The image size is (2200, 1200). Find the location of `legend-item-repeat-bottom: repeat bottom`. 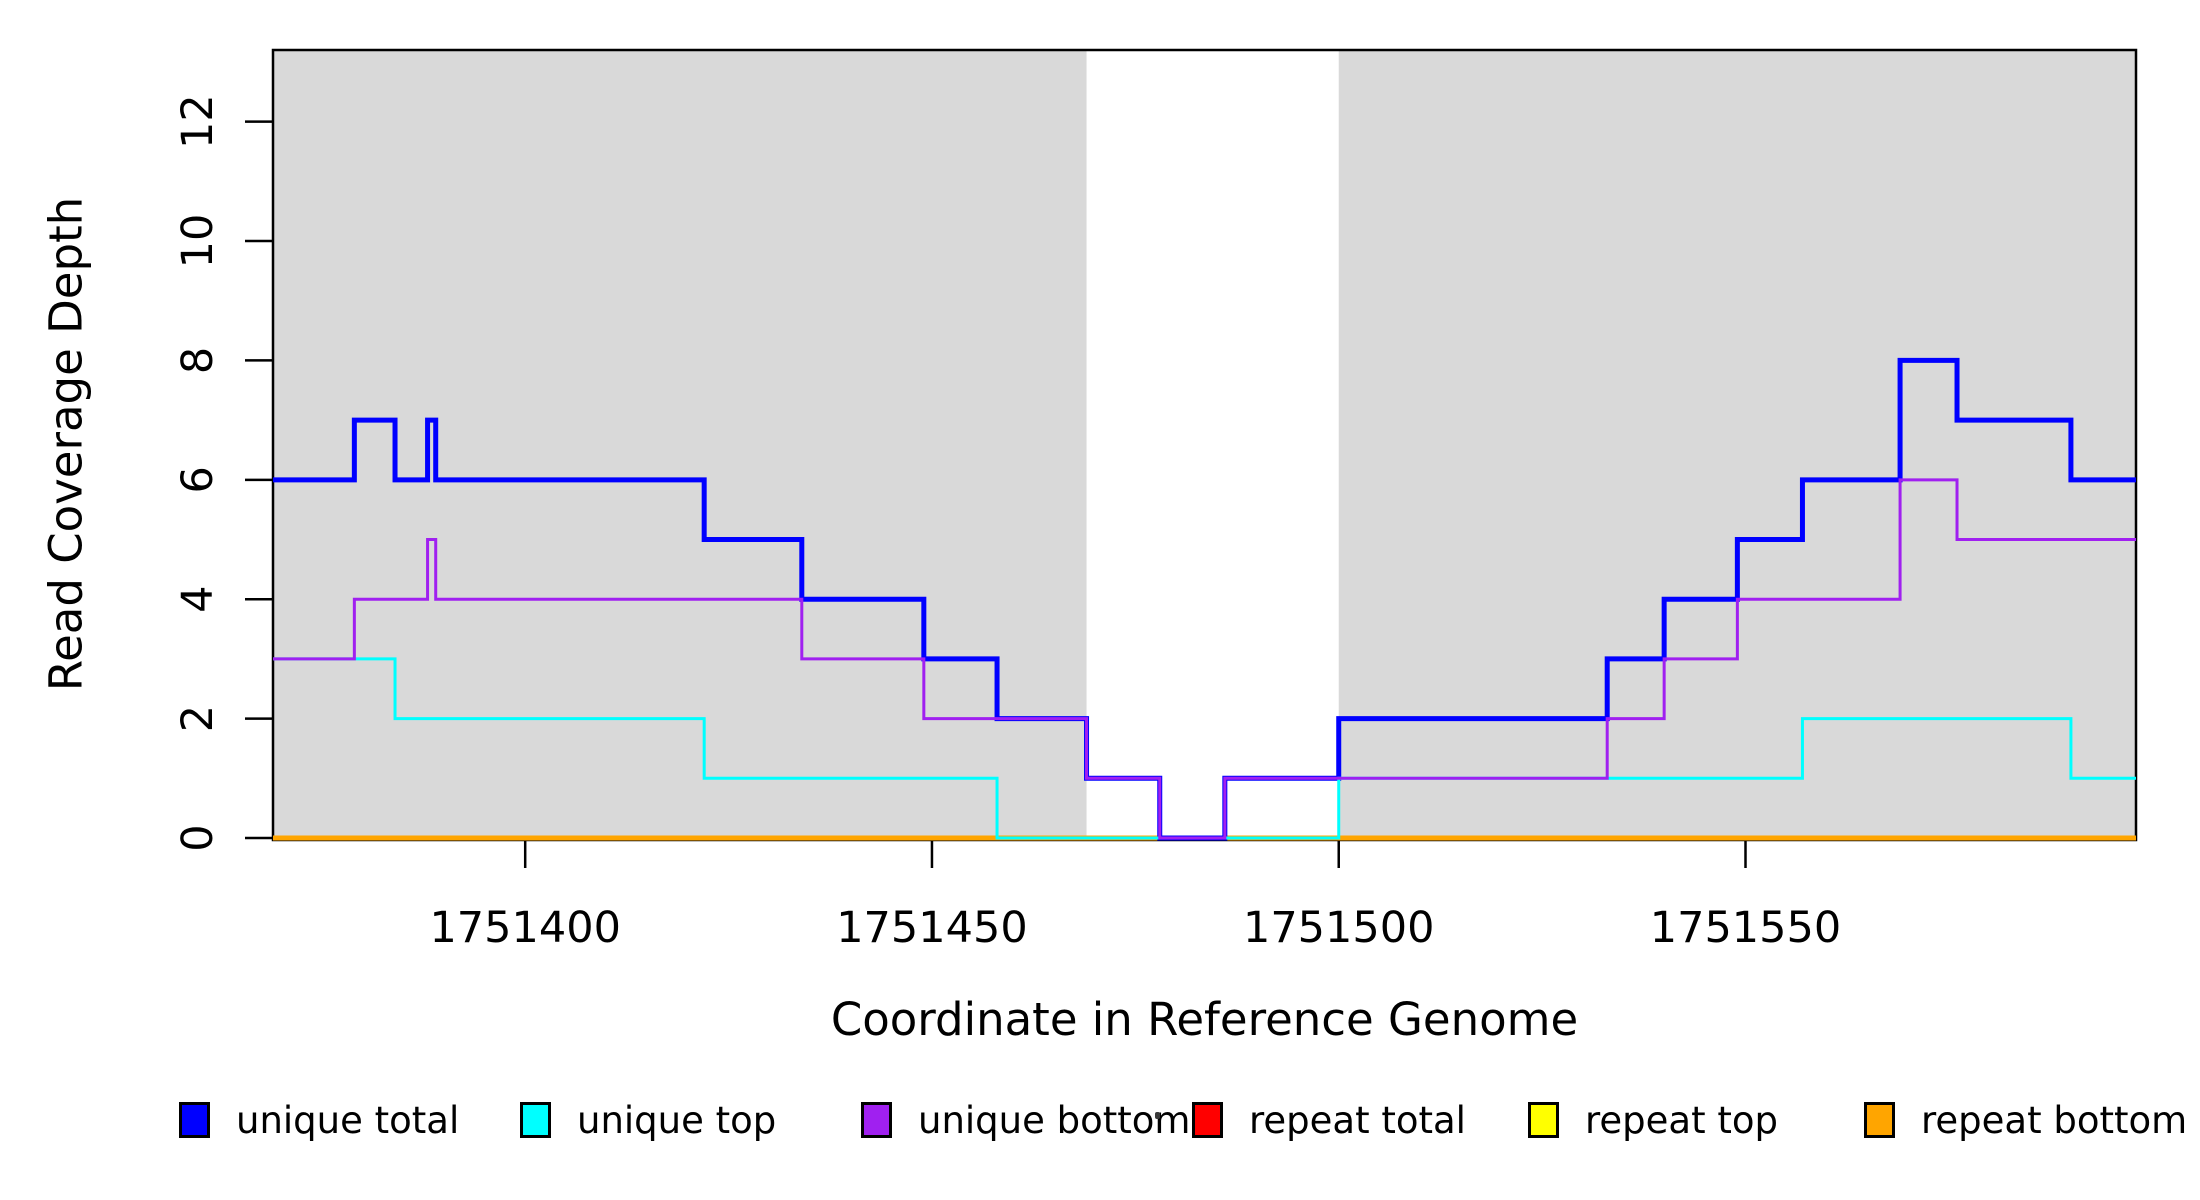

legend-item-repeat-bottom: repeat bottom is located at coordinates (2025, 1120).